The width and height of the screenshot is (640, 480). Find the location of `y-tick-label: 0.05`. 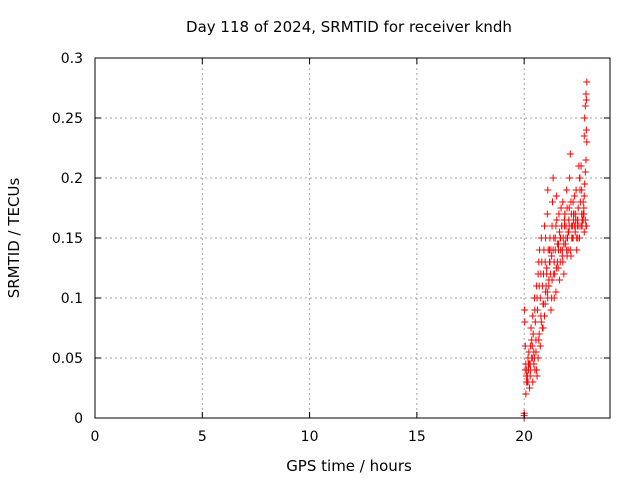

y-tick-label: 0.05 is located at coordinates (67, 359).